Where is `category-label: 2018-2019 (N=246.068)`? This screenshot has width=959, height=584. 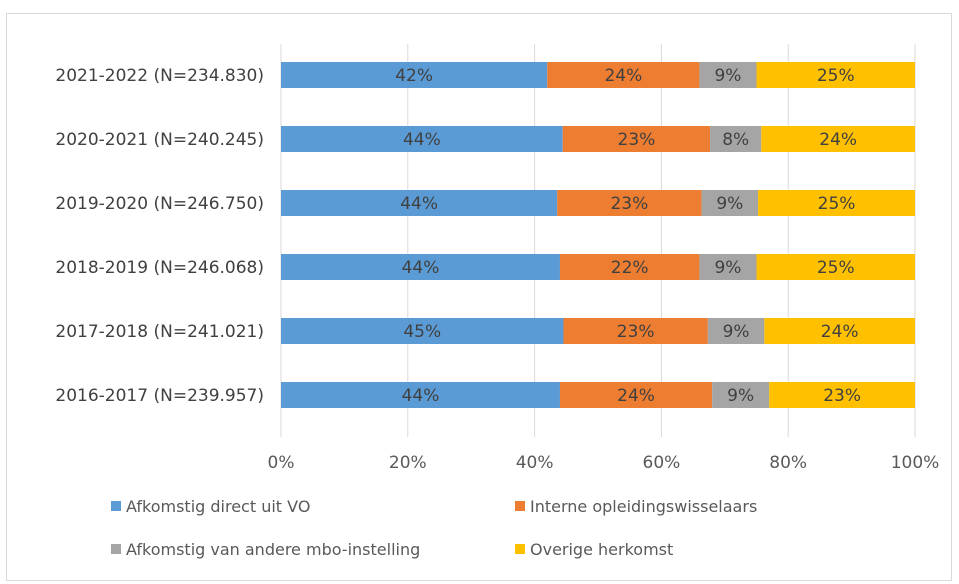 category-label: 2018-2019 (N=246.068) is located at coordinates (159, 268).